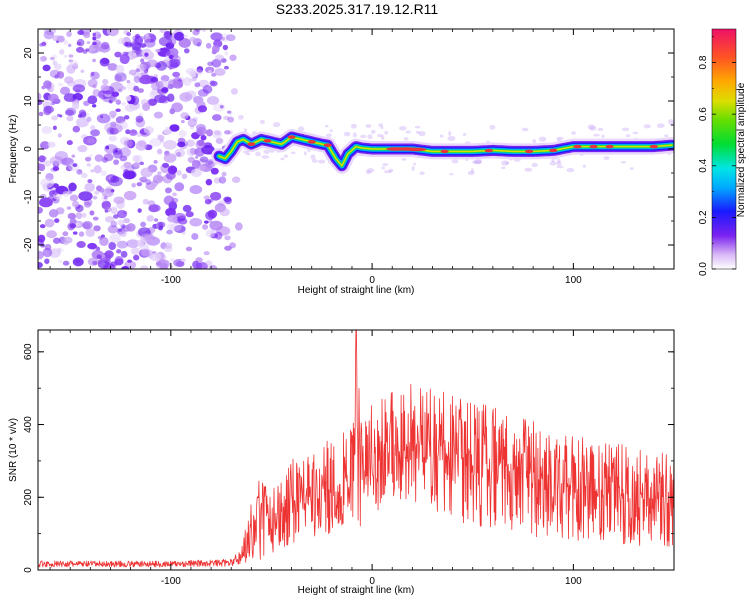 The height and width of the screenshot is (600, 750). I want to click on snr-xtick-label: 0, so click(372, 581).